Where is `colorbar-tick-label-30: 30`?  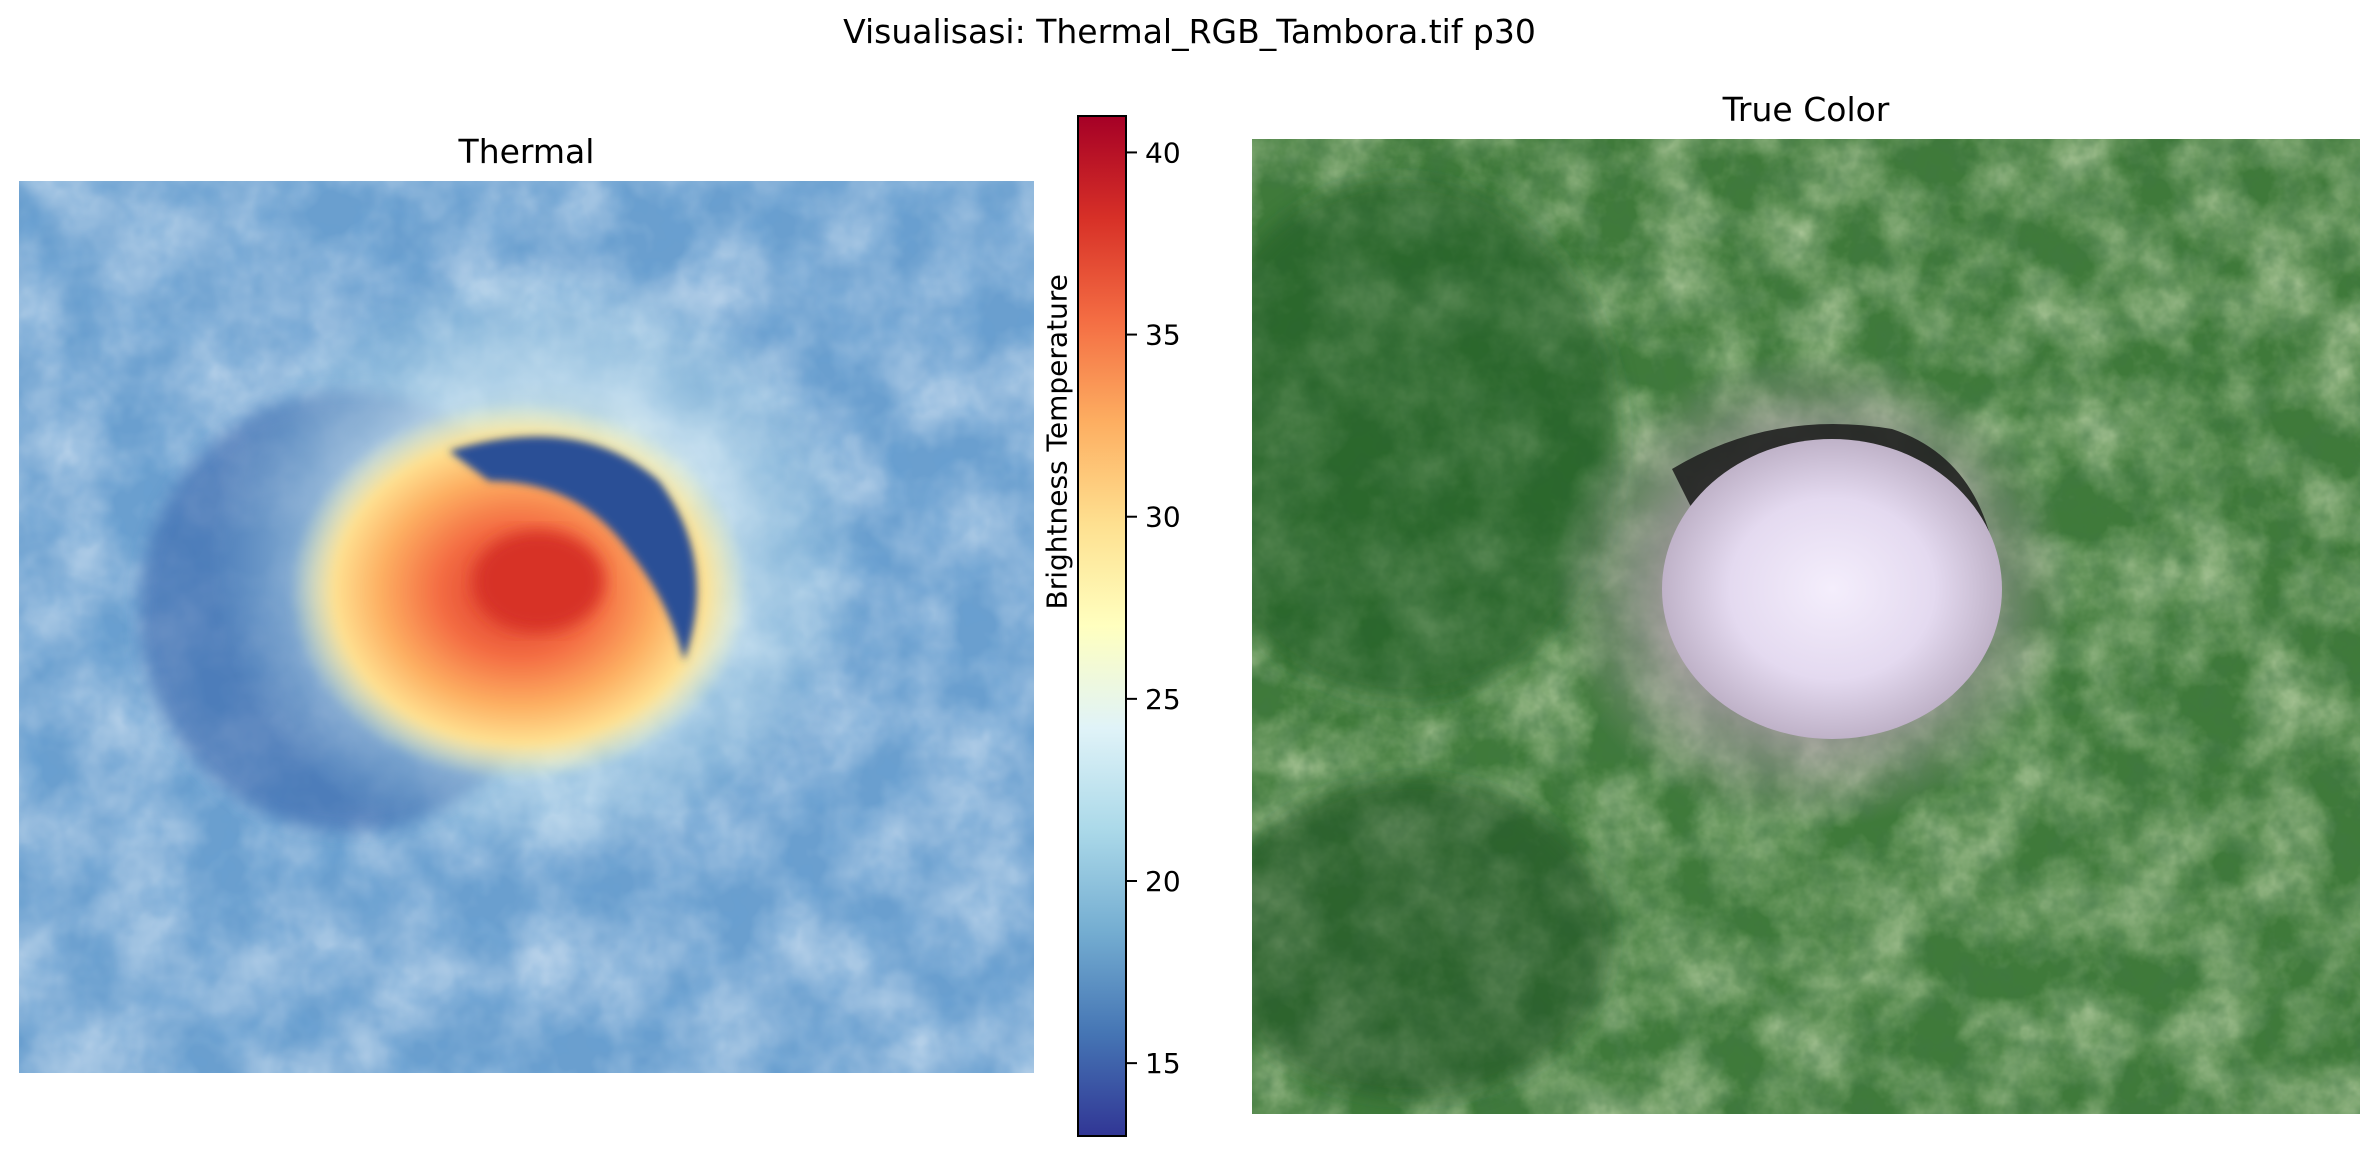 colorbar-tick-label-30: 30 is located at coordinates (1163, 517).